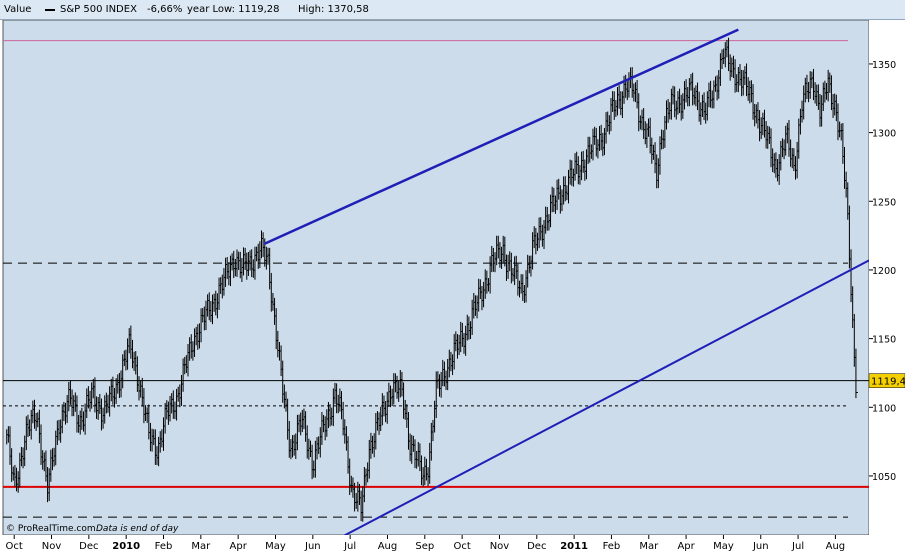  I want to click on index-name: S&P 500 INDEX, so click(98, 9).